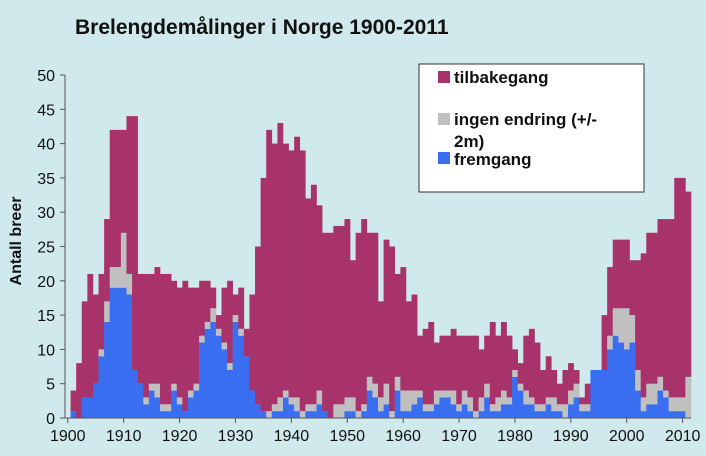 The image size is (706, 456). What do you see at coordinates (319, 298) in the screenshot?
I see `bar-tilbakegang-1945` at bounding box center [319, 298].